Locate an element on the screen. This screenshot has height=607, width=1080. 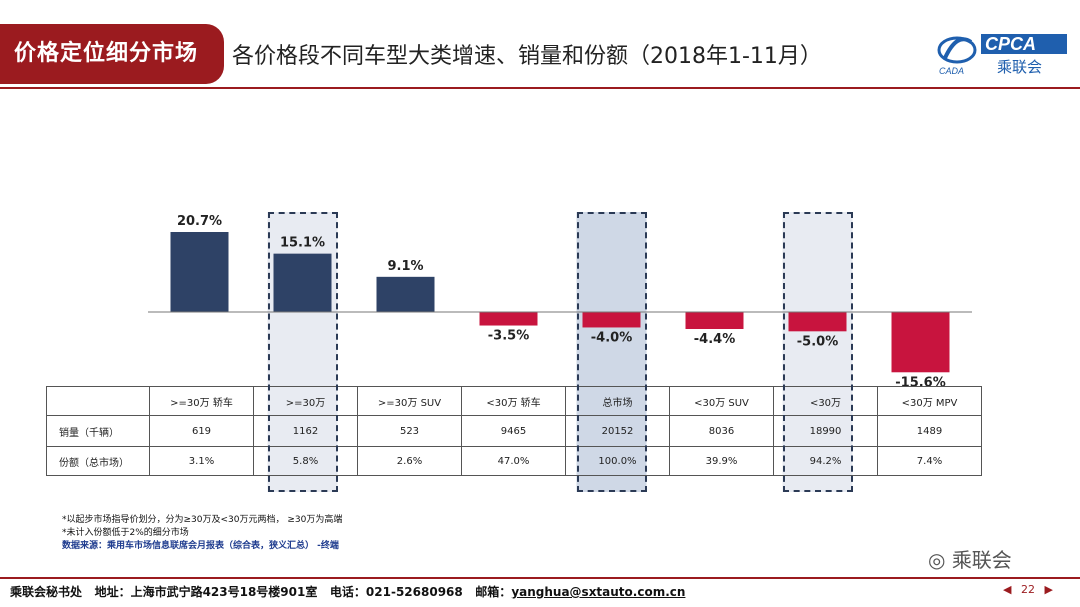
table-cell: 9465 is located at coordinates (513, 431).